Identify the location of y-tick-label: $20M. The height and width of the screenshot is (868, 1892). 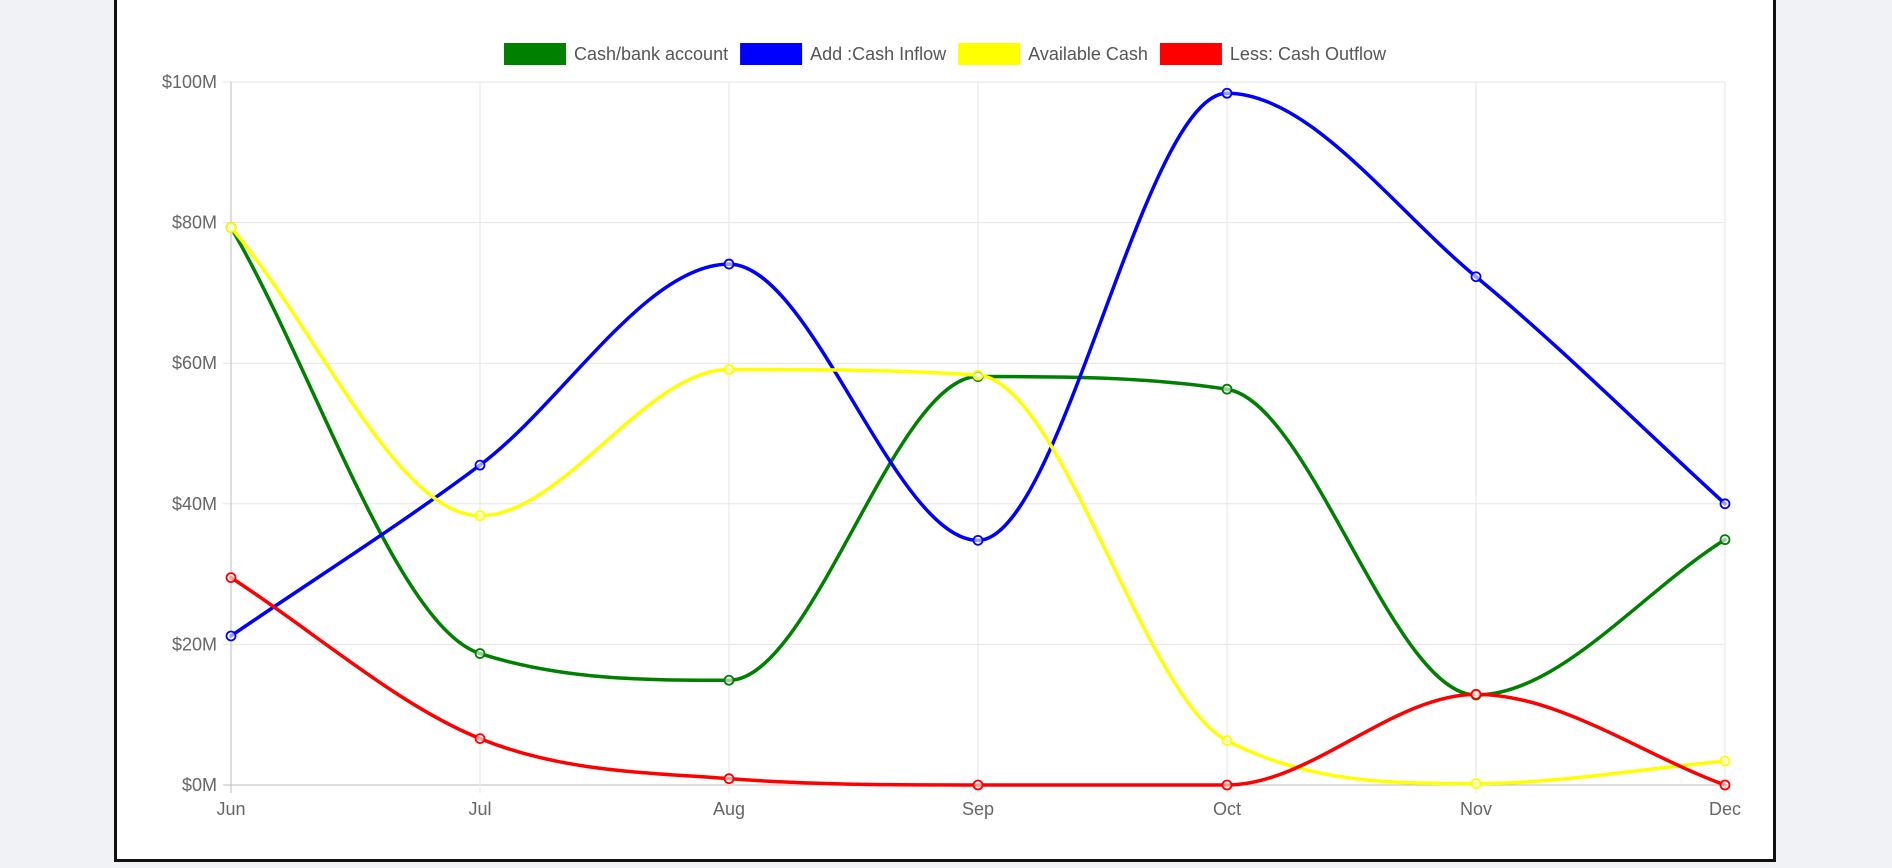
(194, 644).